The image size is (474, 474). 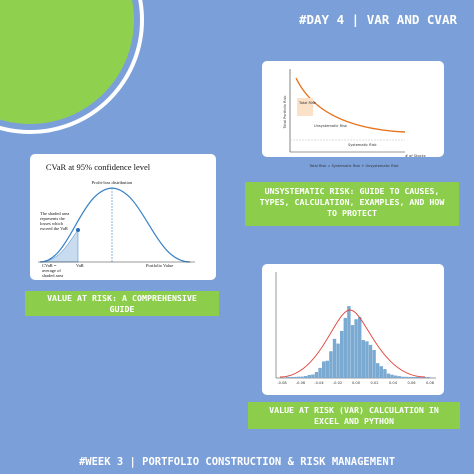 What do you see at coordinates (319, 383) in the screenshot?
I see `x-tick-label: -0.04` at bounding box center [319, 383].